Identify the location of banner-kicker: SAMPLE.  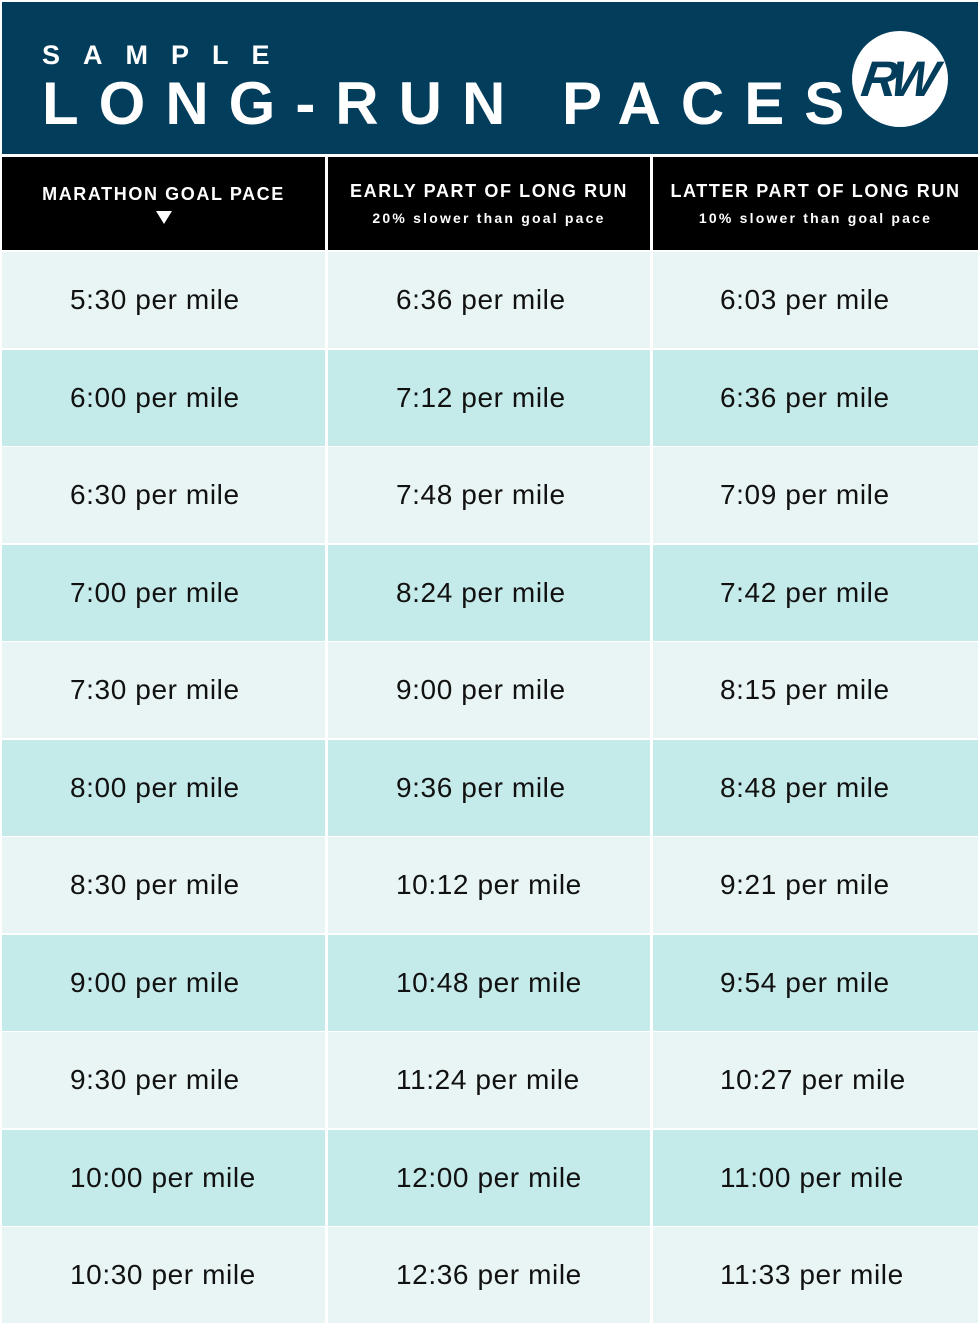
(167, 55).